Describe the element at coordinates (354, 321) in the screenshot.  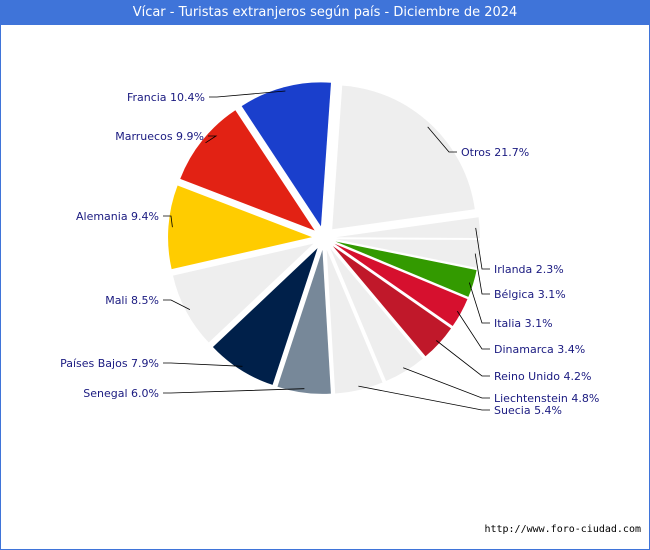
I see `pie-slice-suecia` at that location.